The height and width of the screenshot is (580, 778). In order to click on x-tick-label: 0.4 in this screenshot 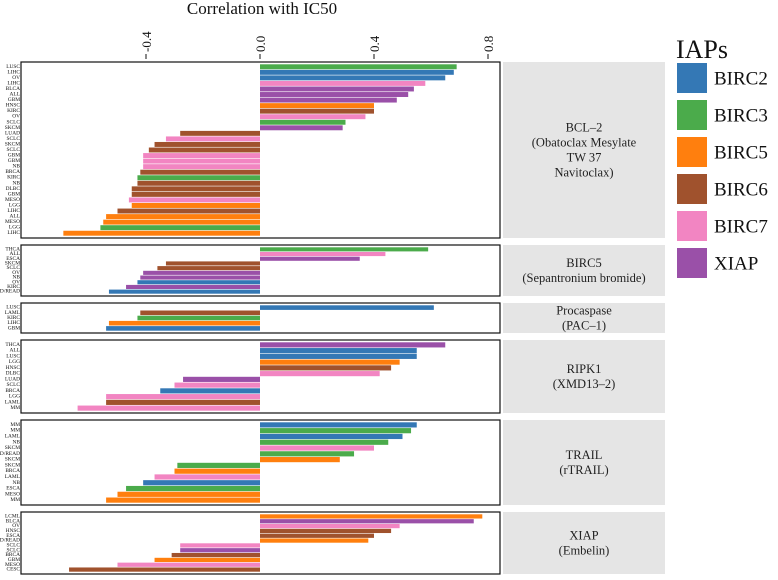, I will do `click(374, 43)`.